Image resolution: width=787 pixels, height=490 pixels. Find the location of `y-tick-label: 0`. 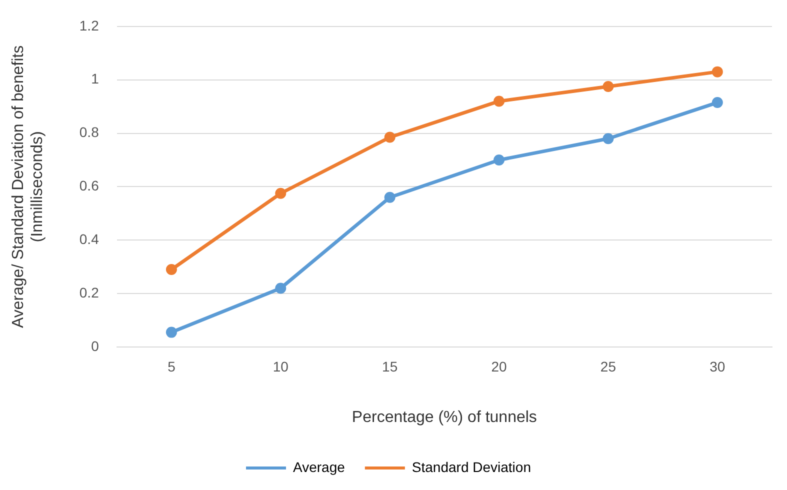

y-tick-label: 0 is located at coordinates (95, 346).